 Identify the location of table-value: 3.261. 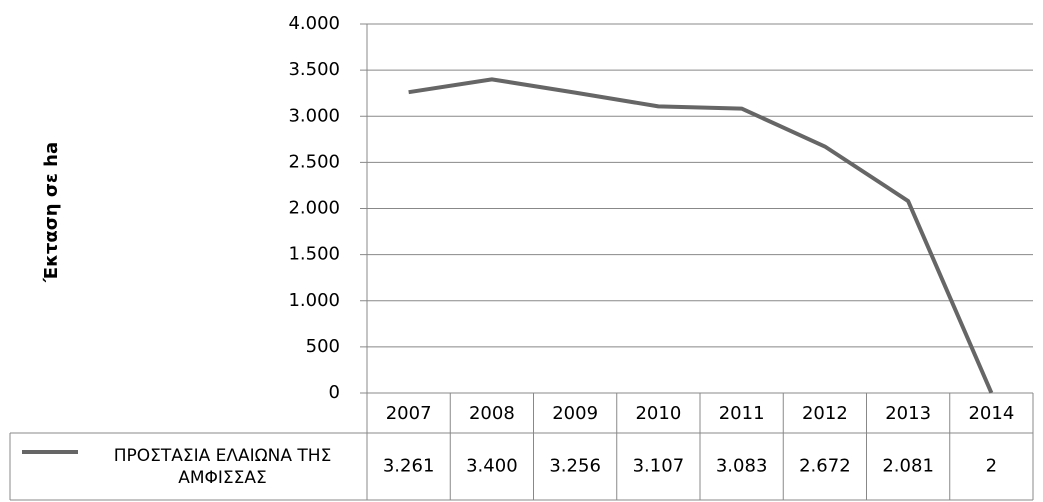
(409, 466).